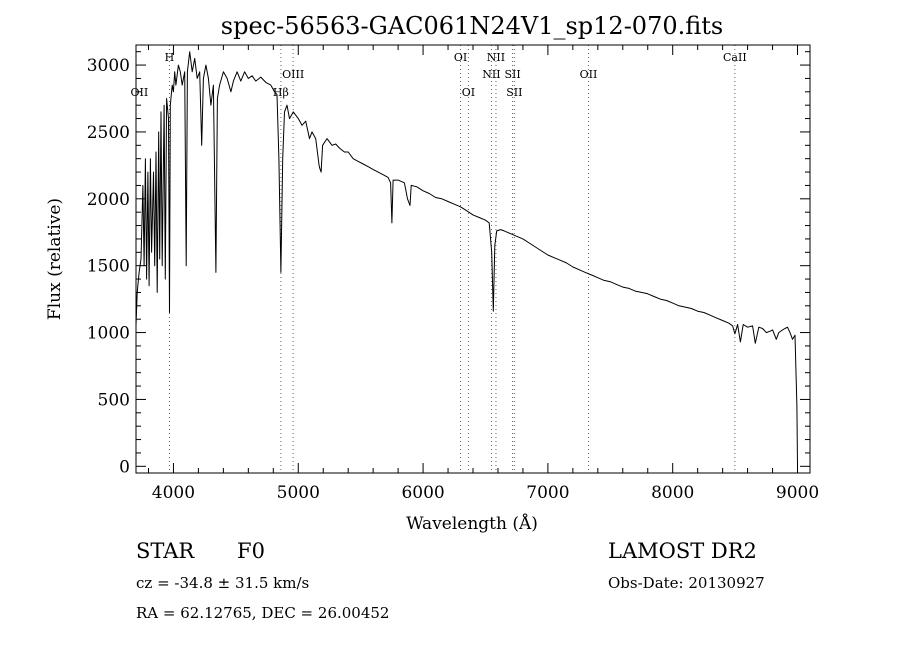 Image resolution: width=900 pixels, height=650 pixels. Describe the element at coordinates (281, 92) in the screenshot. I see `spectral-line-label: Hβ` at that location.